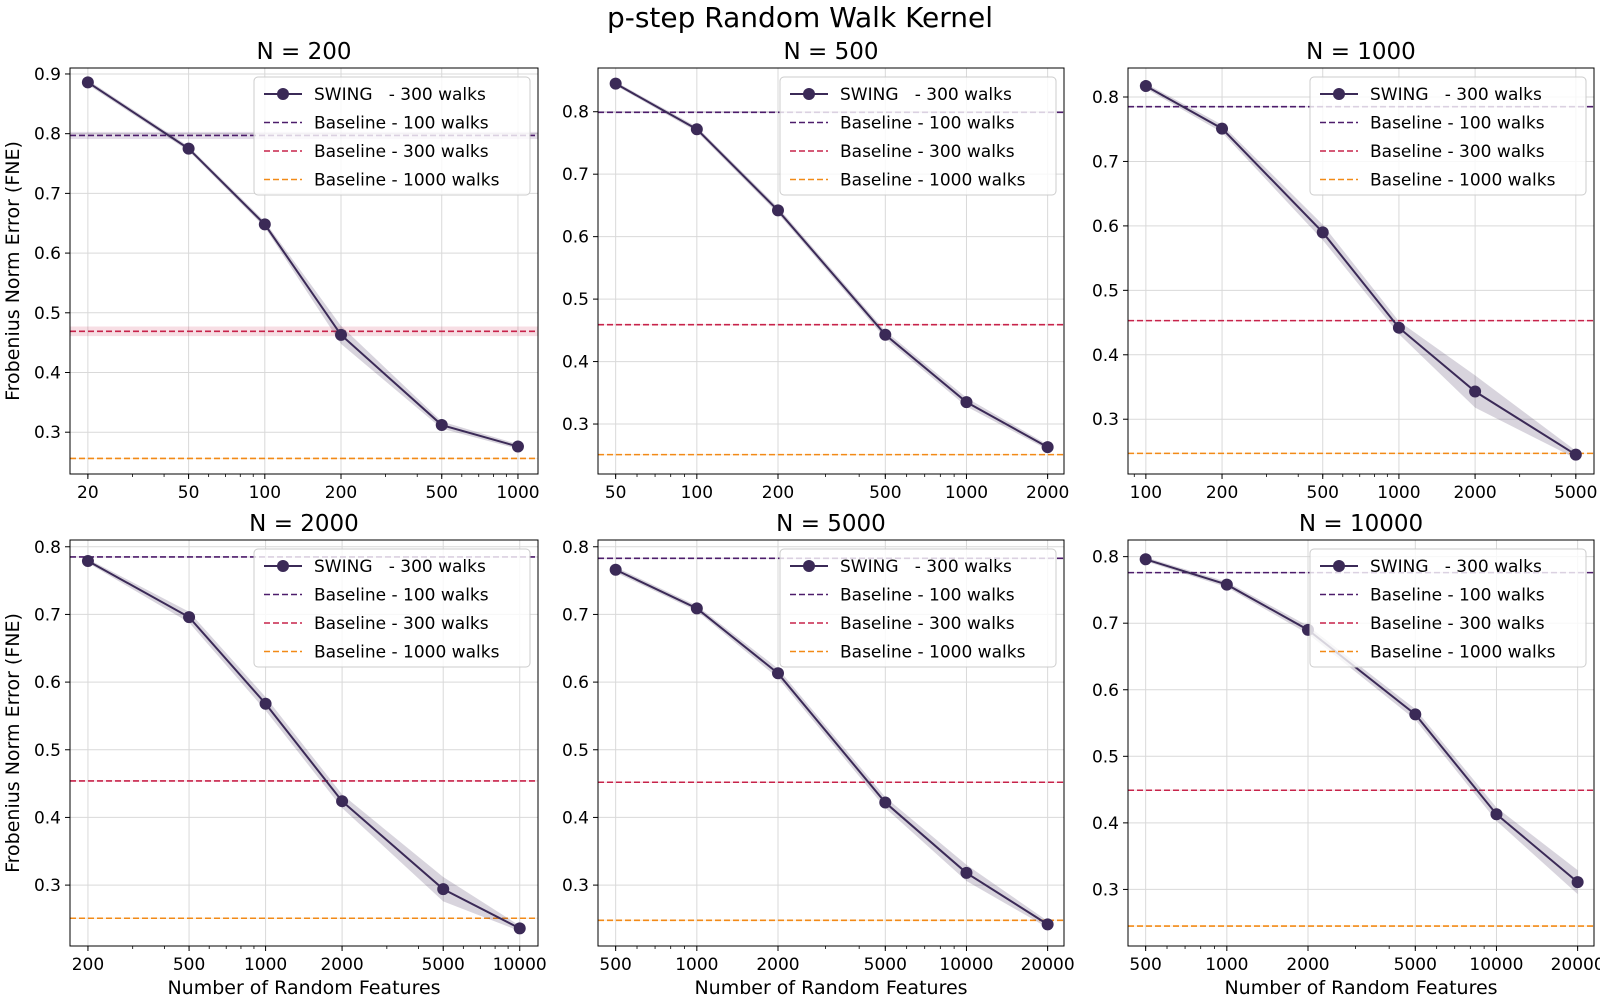 The width and height of the screenshot is (1600, 1004). Describe the element at coordinates (966, 965) in the screenshot. I see `x-tick-label: 10000` at that location.